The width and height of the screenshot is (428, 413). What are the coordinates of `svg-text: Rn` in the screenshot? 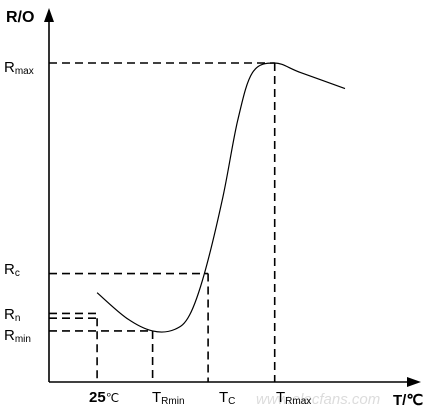 It's located at (12, 315).